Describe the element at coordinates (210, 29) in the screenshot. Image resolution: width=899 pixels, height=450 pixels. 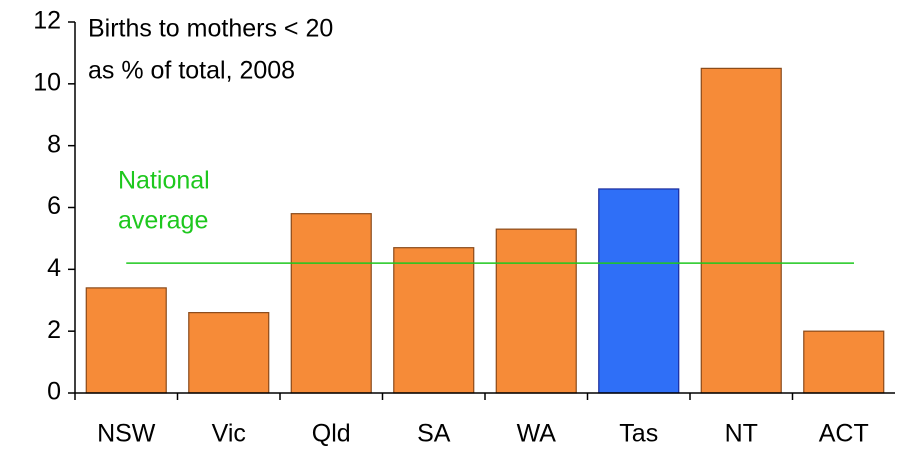
I see `chart-title: Births to mothers < 20` at that location.